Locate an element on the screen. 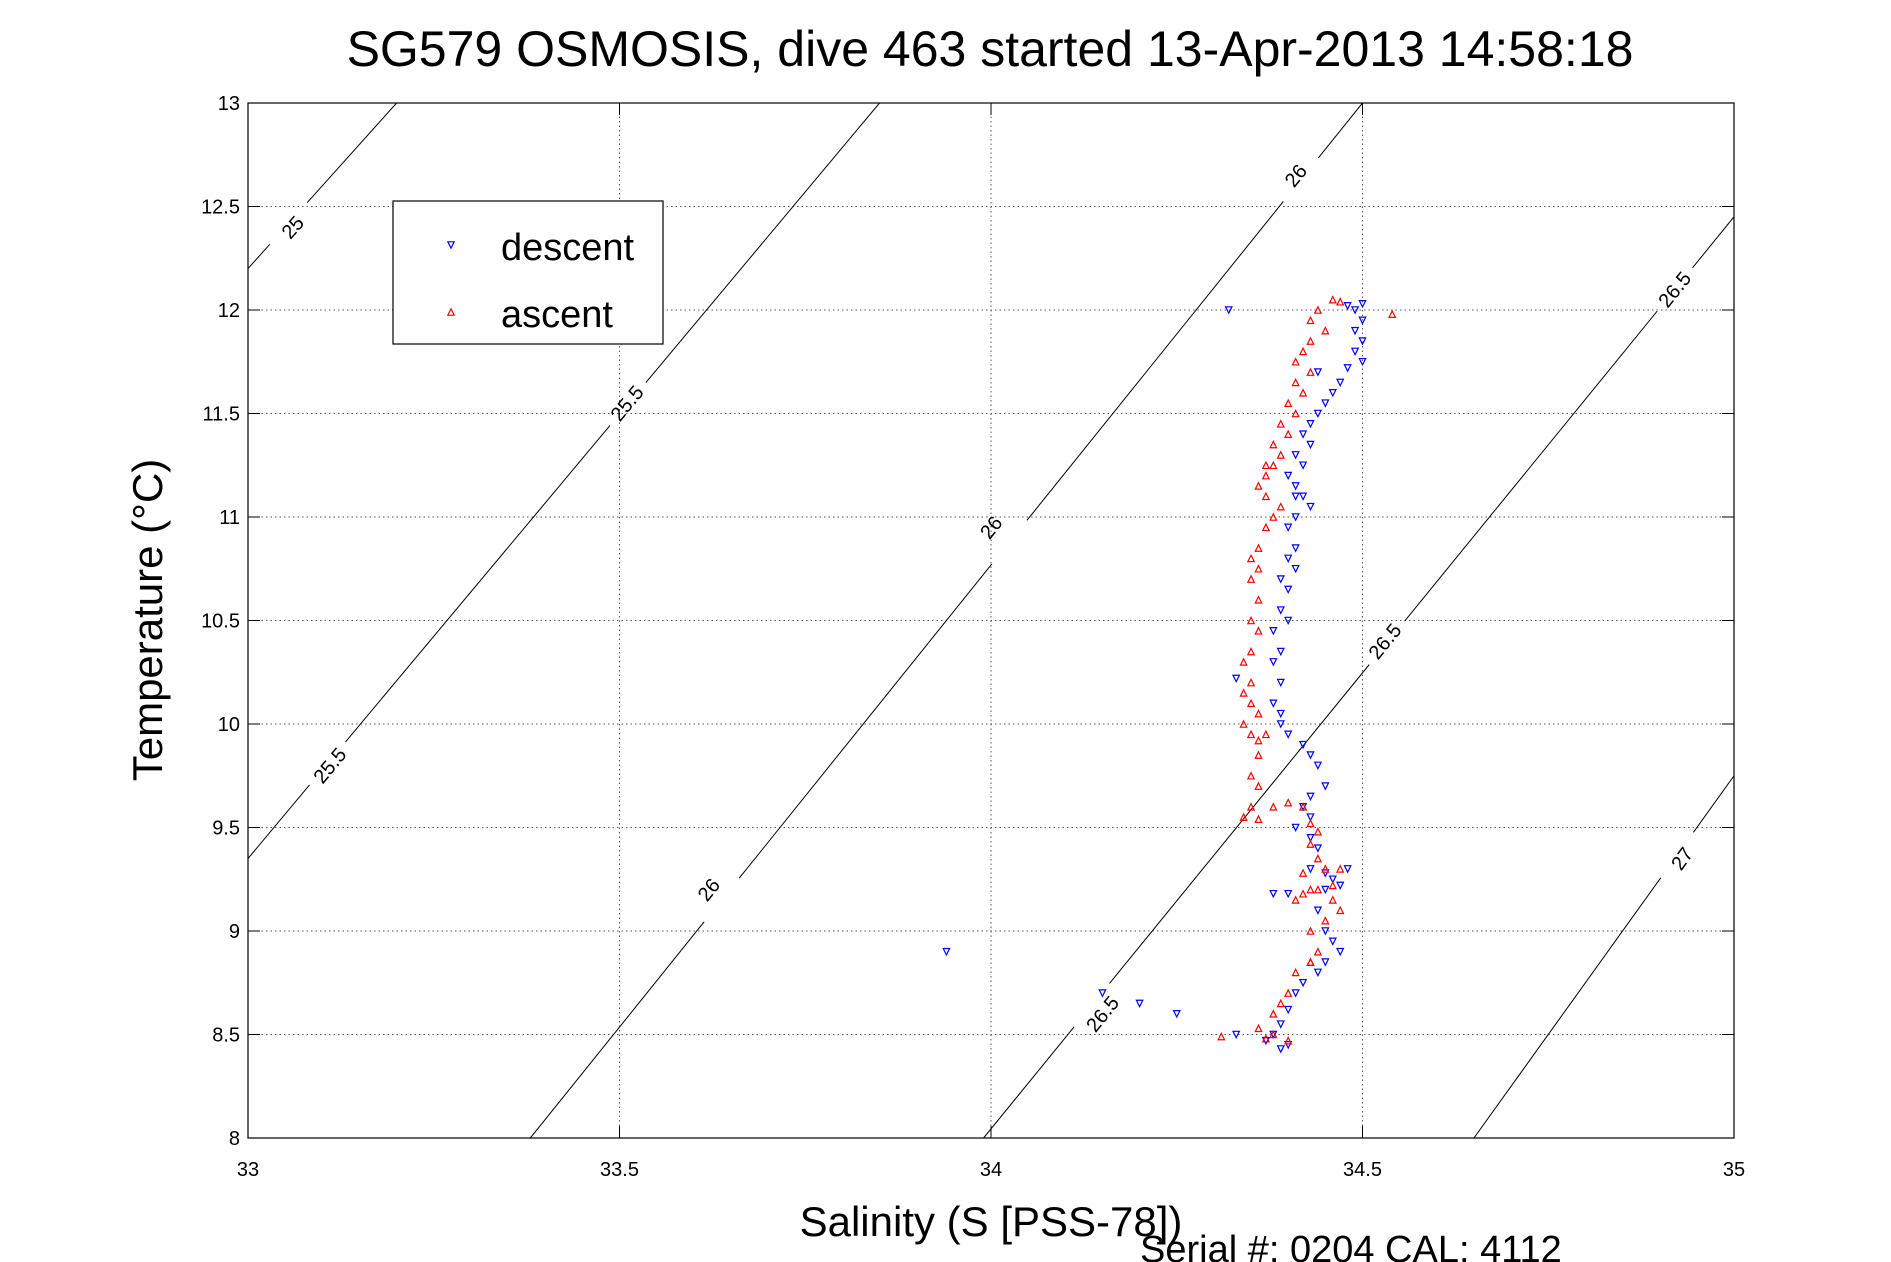 Image resolution: width=1891 pixels, height=1262 pixels. legend: descent ascent is located at coordinates (528, 272).